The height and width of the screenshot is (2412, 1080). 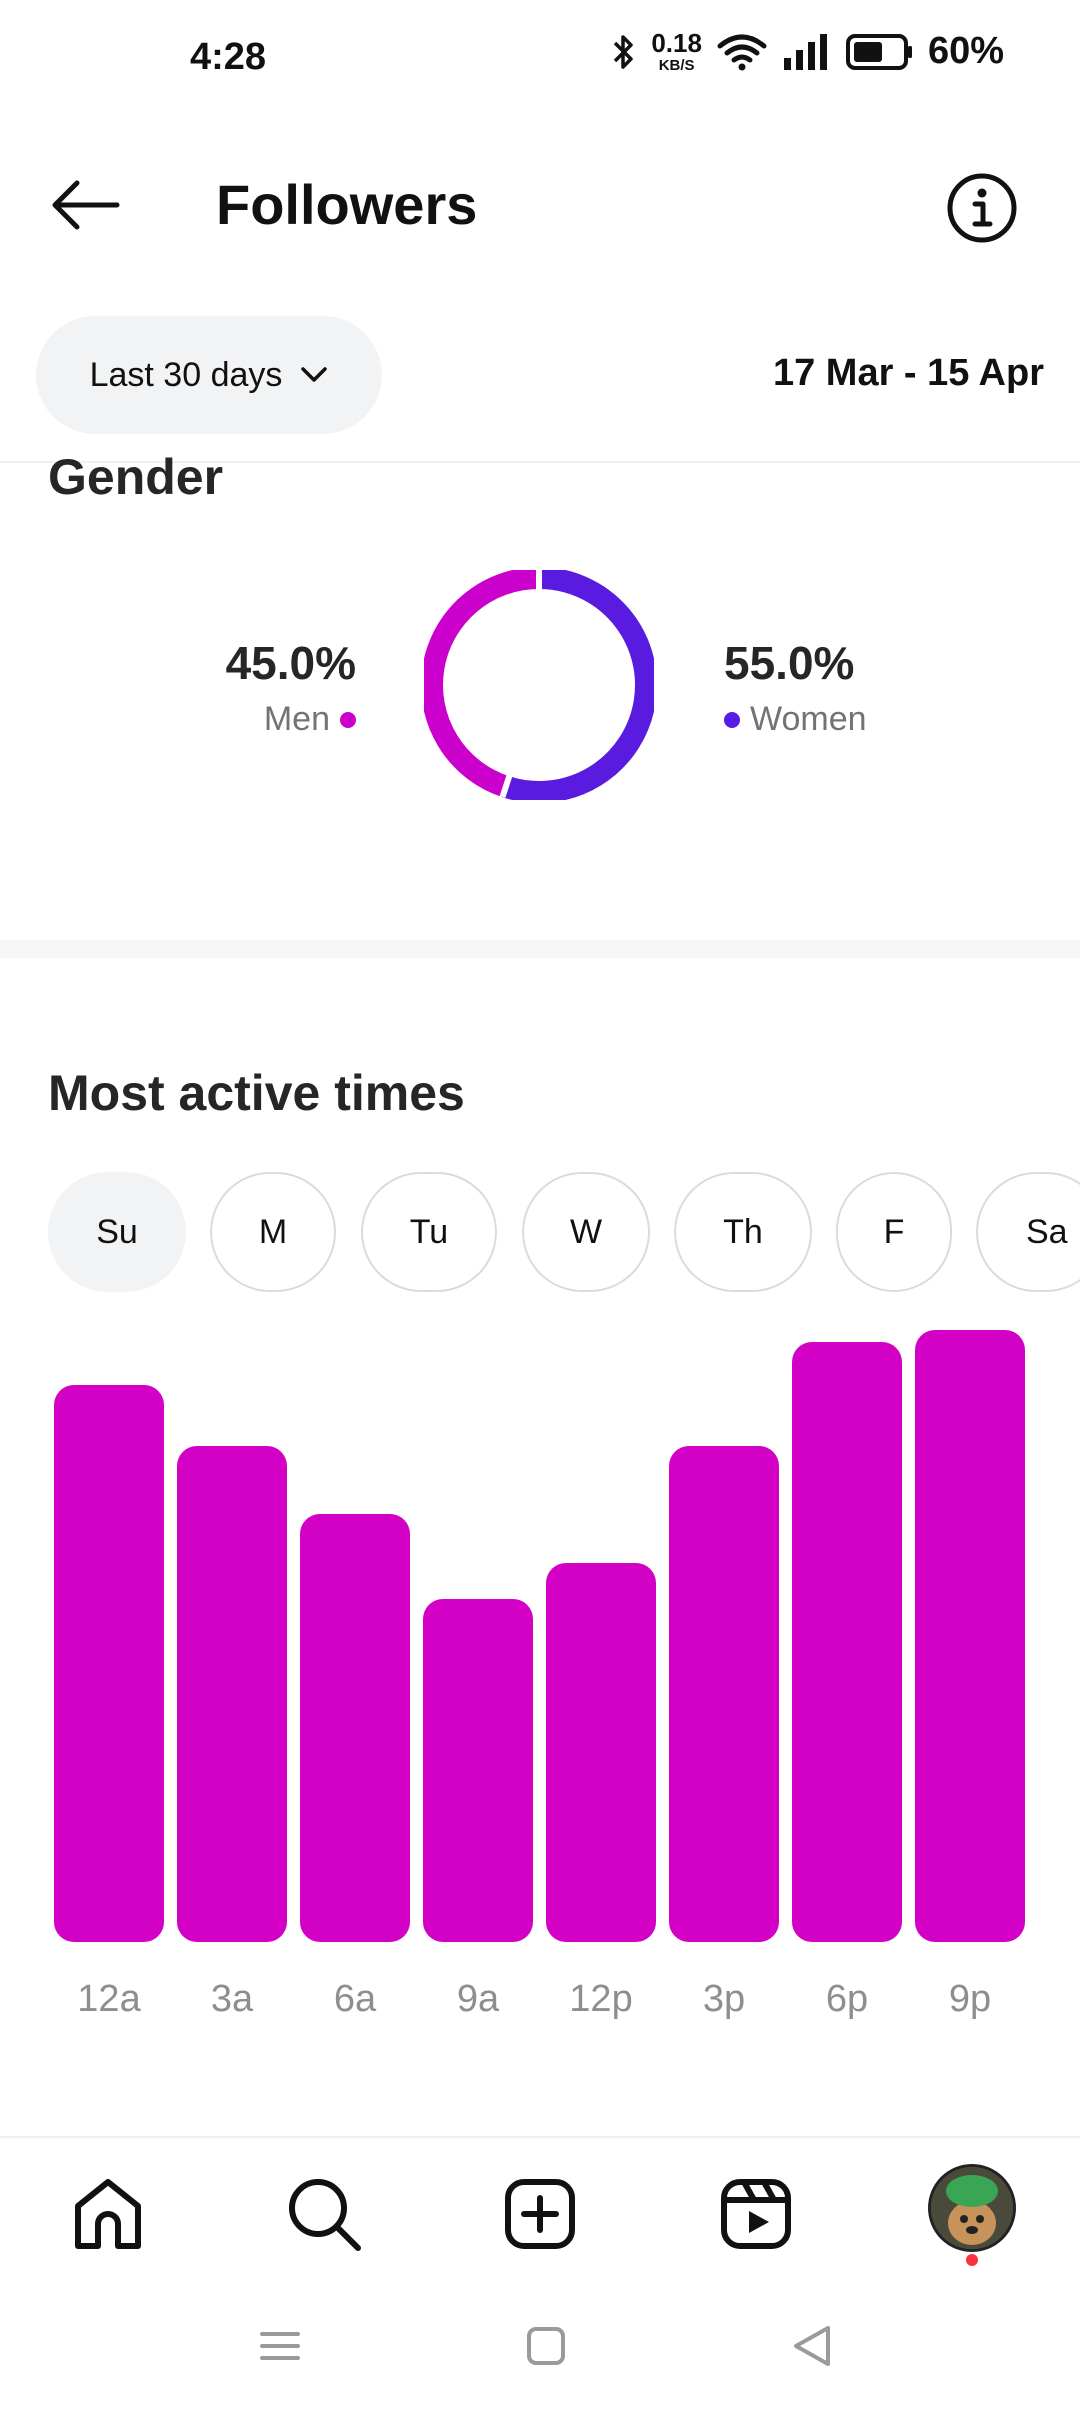 I want to click on donut-segment-women, so click(x=578, y=685).